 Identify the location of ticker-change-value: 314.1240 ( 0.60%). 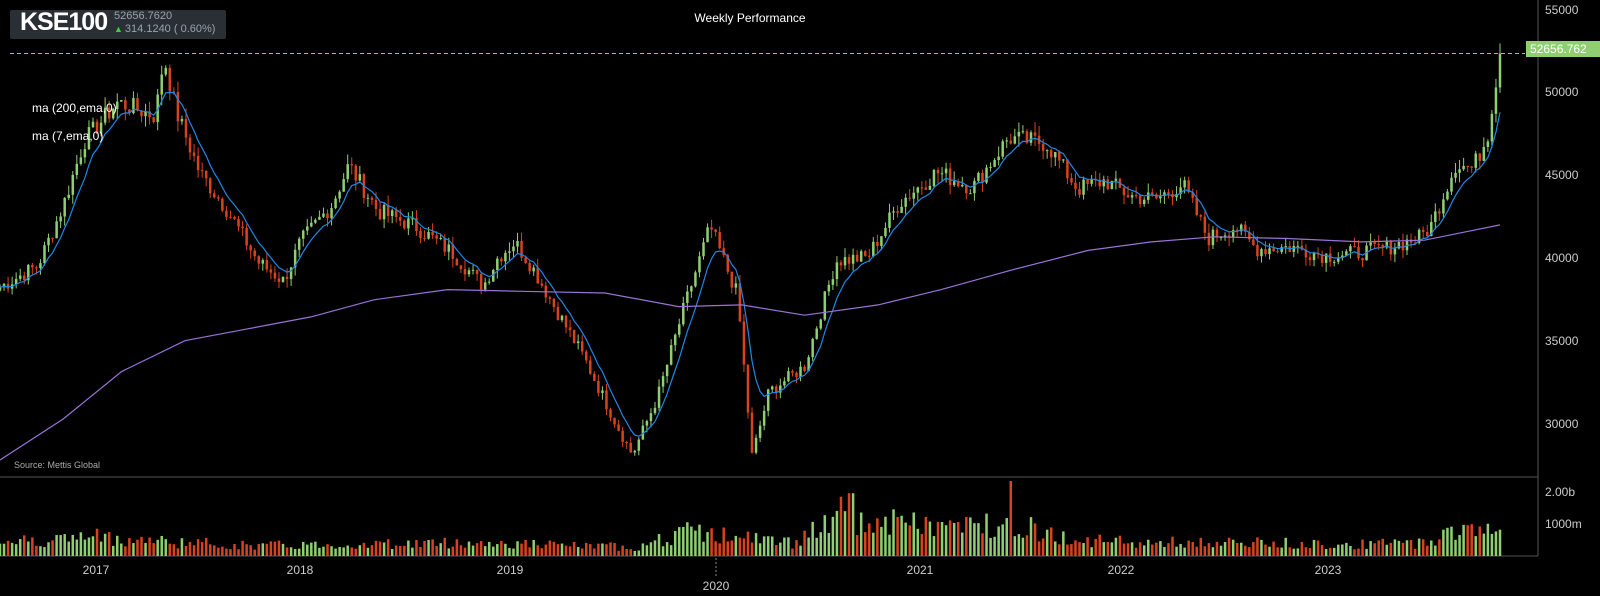
(170, 29).